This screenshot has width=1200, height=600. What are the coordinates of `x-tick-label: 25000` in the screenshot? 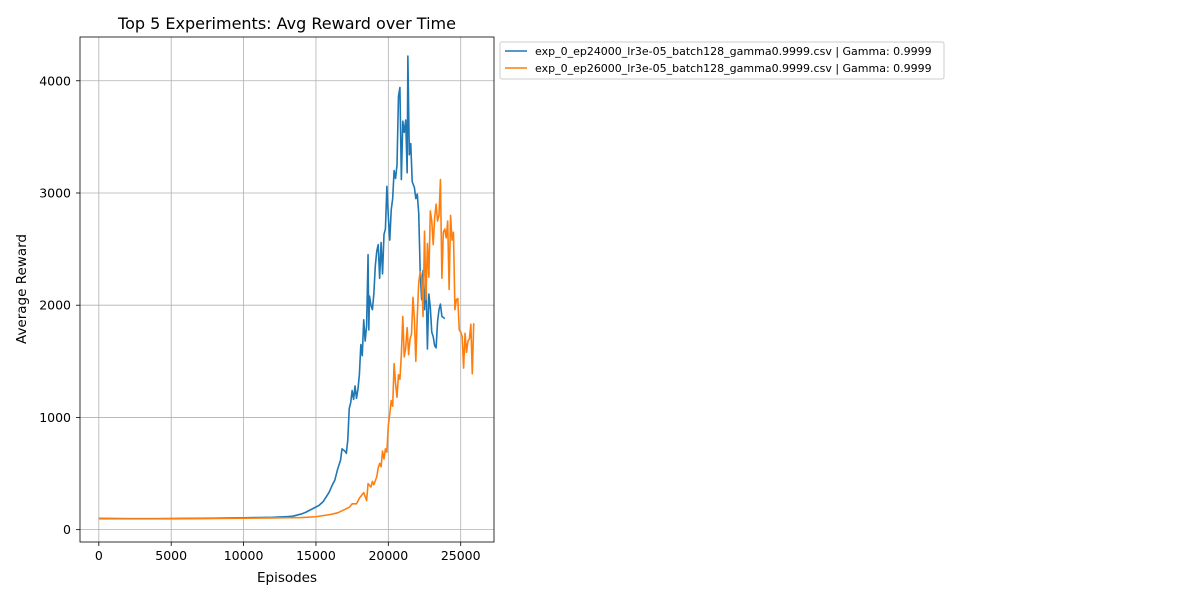 It's located at (461, 555).